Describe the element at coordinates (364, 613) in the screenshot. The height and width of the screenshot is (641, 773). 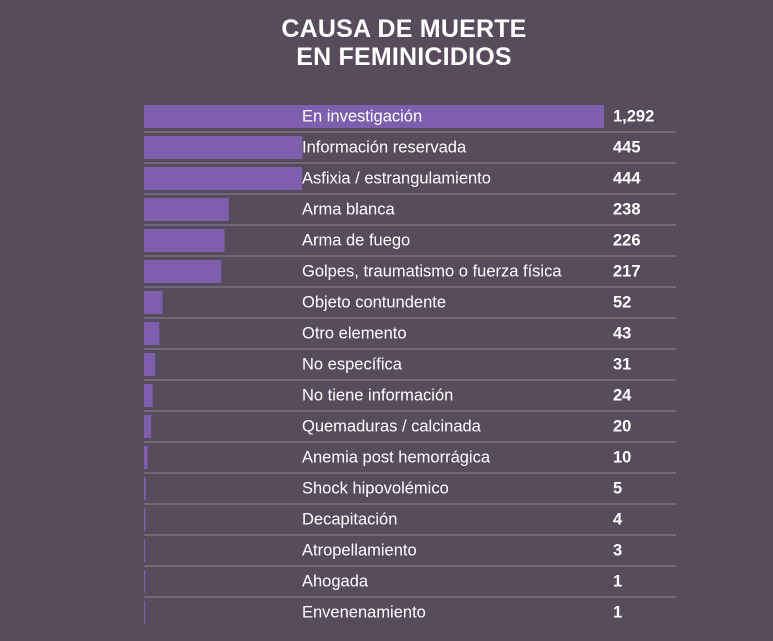
I see `category-label: Envenenamiento` at that location.